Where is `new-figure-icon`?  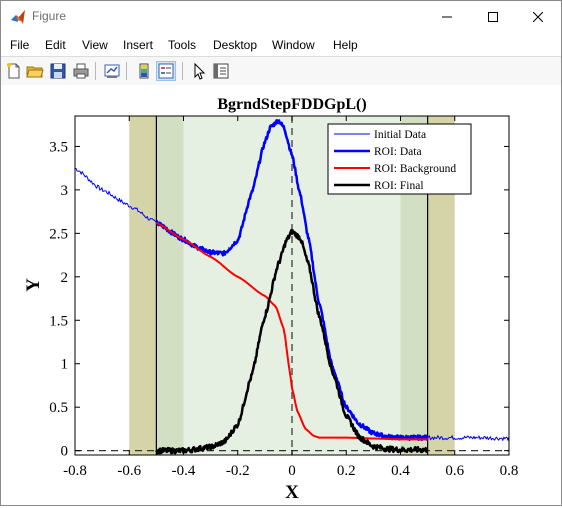
new-figure-icon is located at coordinates (13, 71).